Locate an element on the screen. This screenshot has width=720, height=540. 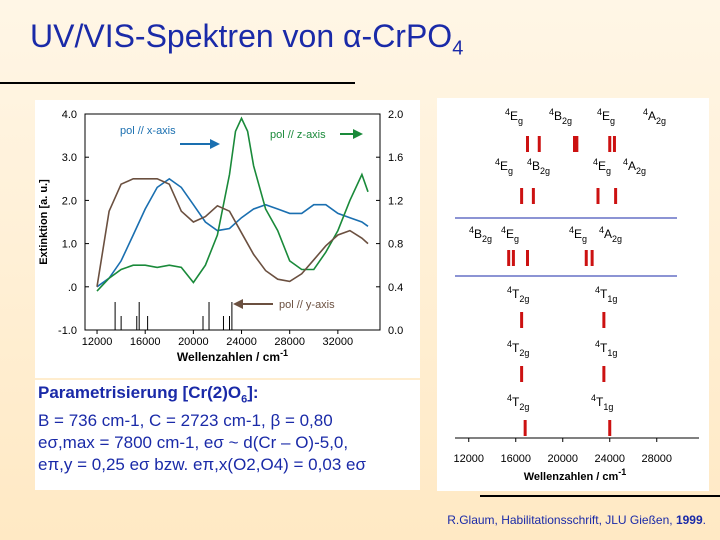
y-right-tick-label: 2.0 is located at coordinates (395, 115).